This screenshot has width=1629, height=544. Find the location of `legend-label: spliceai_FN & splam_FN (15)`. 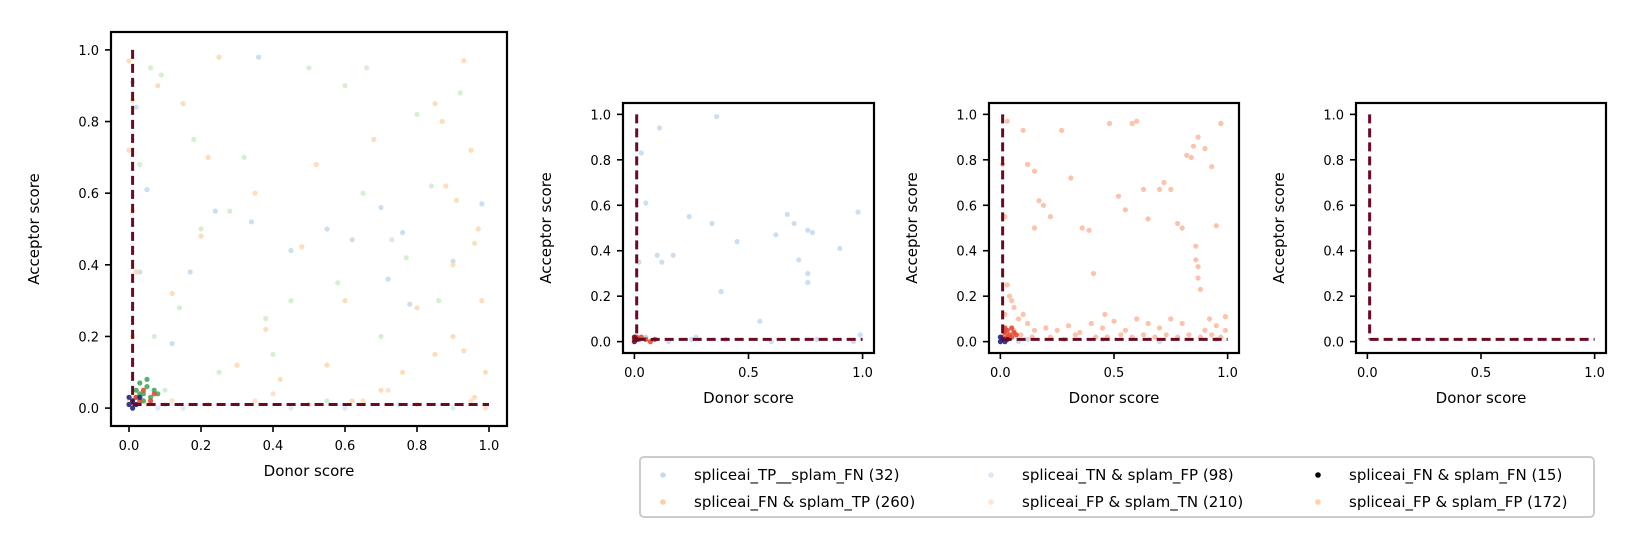

legend-label: spliceai_FN & splam_FN (15) is located at coordinates (1455, 475).